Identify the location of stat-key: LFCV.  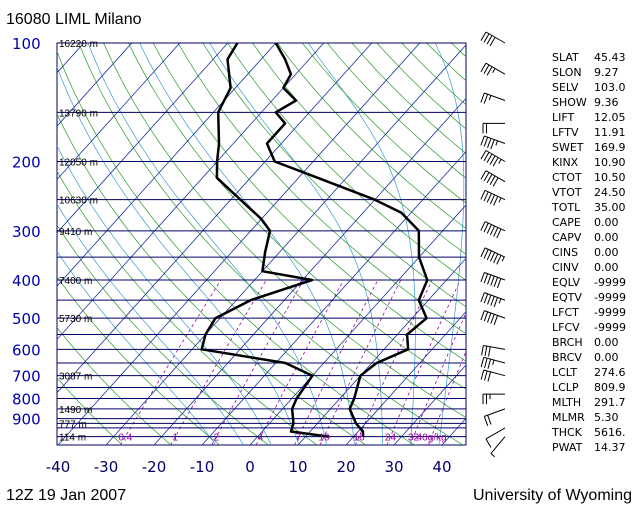
(566, 327).